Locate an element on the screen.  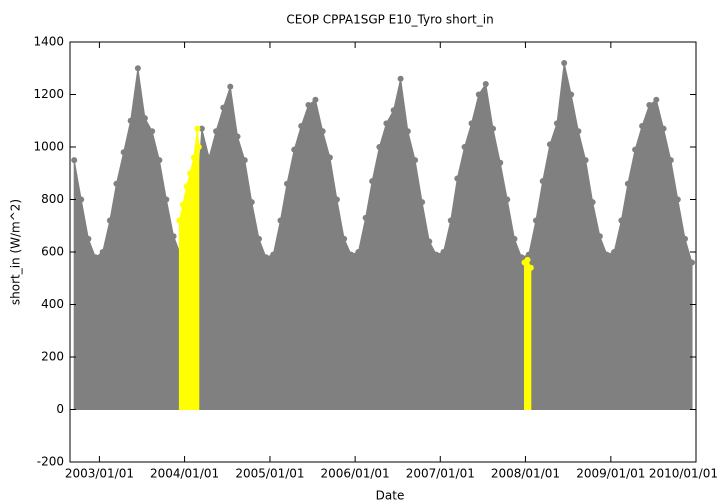
x-tick-label: 2003/01/01 is located at coordinates (99, 474).